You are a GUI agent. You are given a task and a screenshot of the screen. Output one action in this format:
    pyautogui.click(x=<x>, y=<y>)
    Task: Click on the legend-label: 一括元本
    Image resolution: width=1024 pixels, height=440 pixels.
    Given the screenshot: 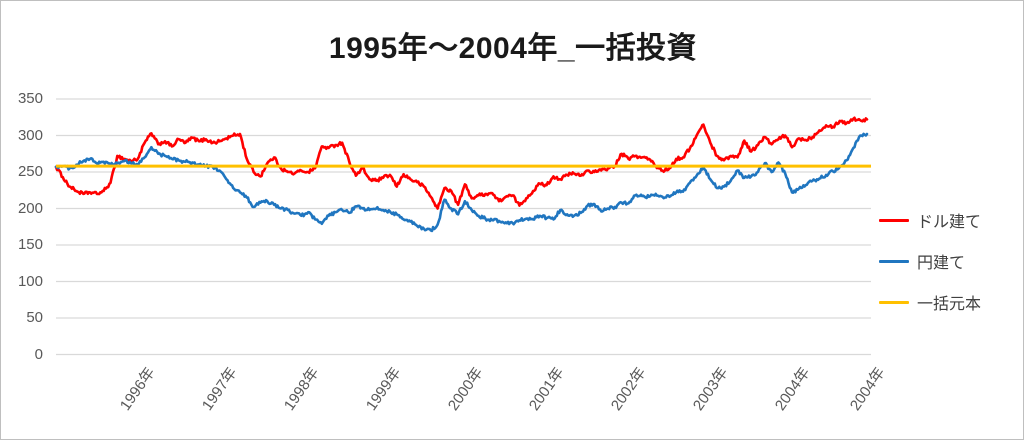 What is the action you would take?
    pyautogui.click(x=949, y=304)
    